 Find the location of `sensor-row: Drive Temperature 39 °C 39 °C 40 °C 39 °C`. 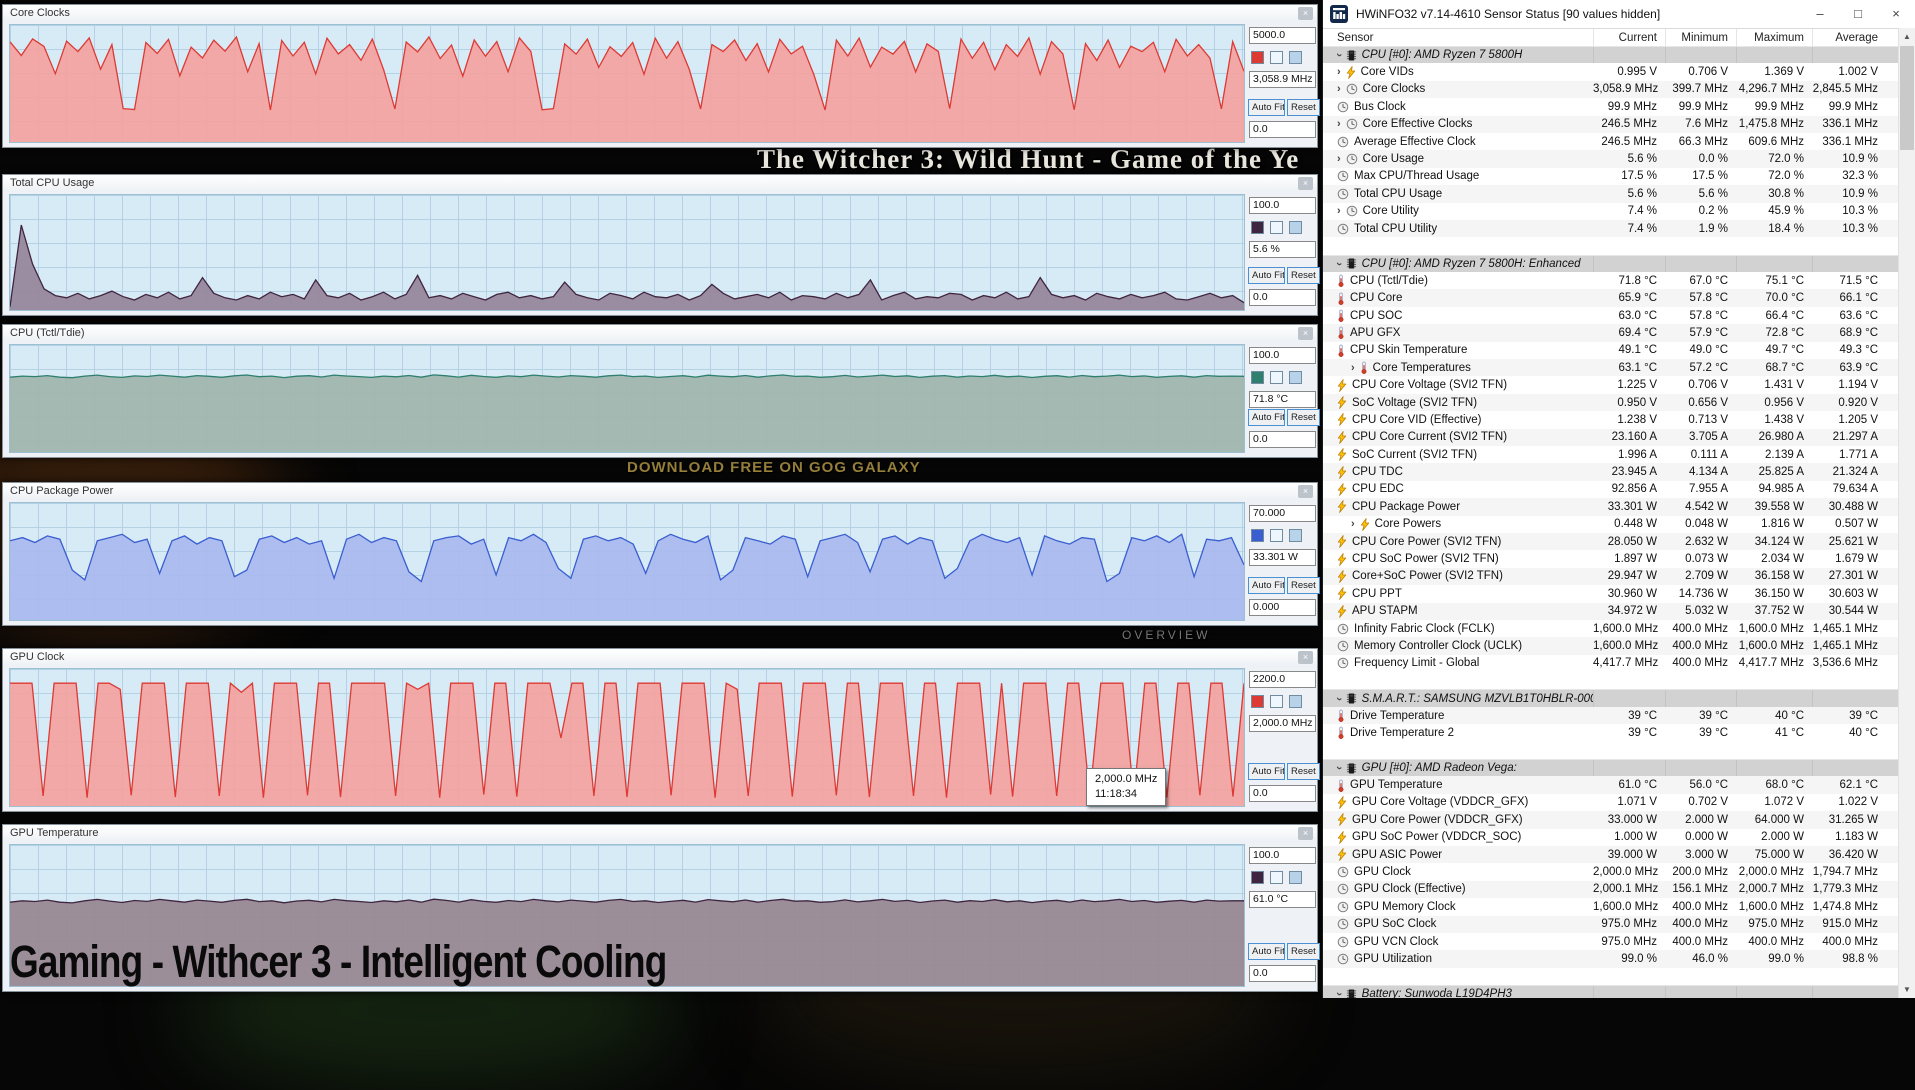

sensor-row: Drive Temperature 39 °C 39 °C 40 °C 39 °C is located at coordinates (1610, 715).